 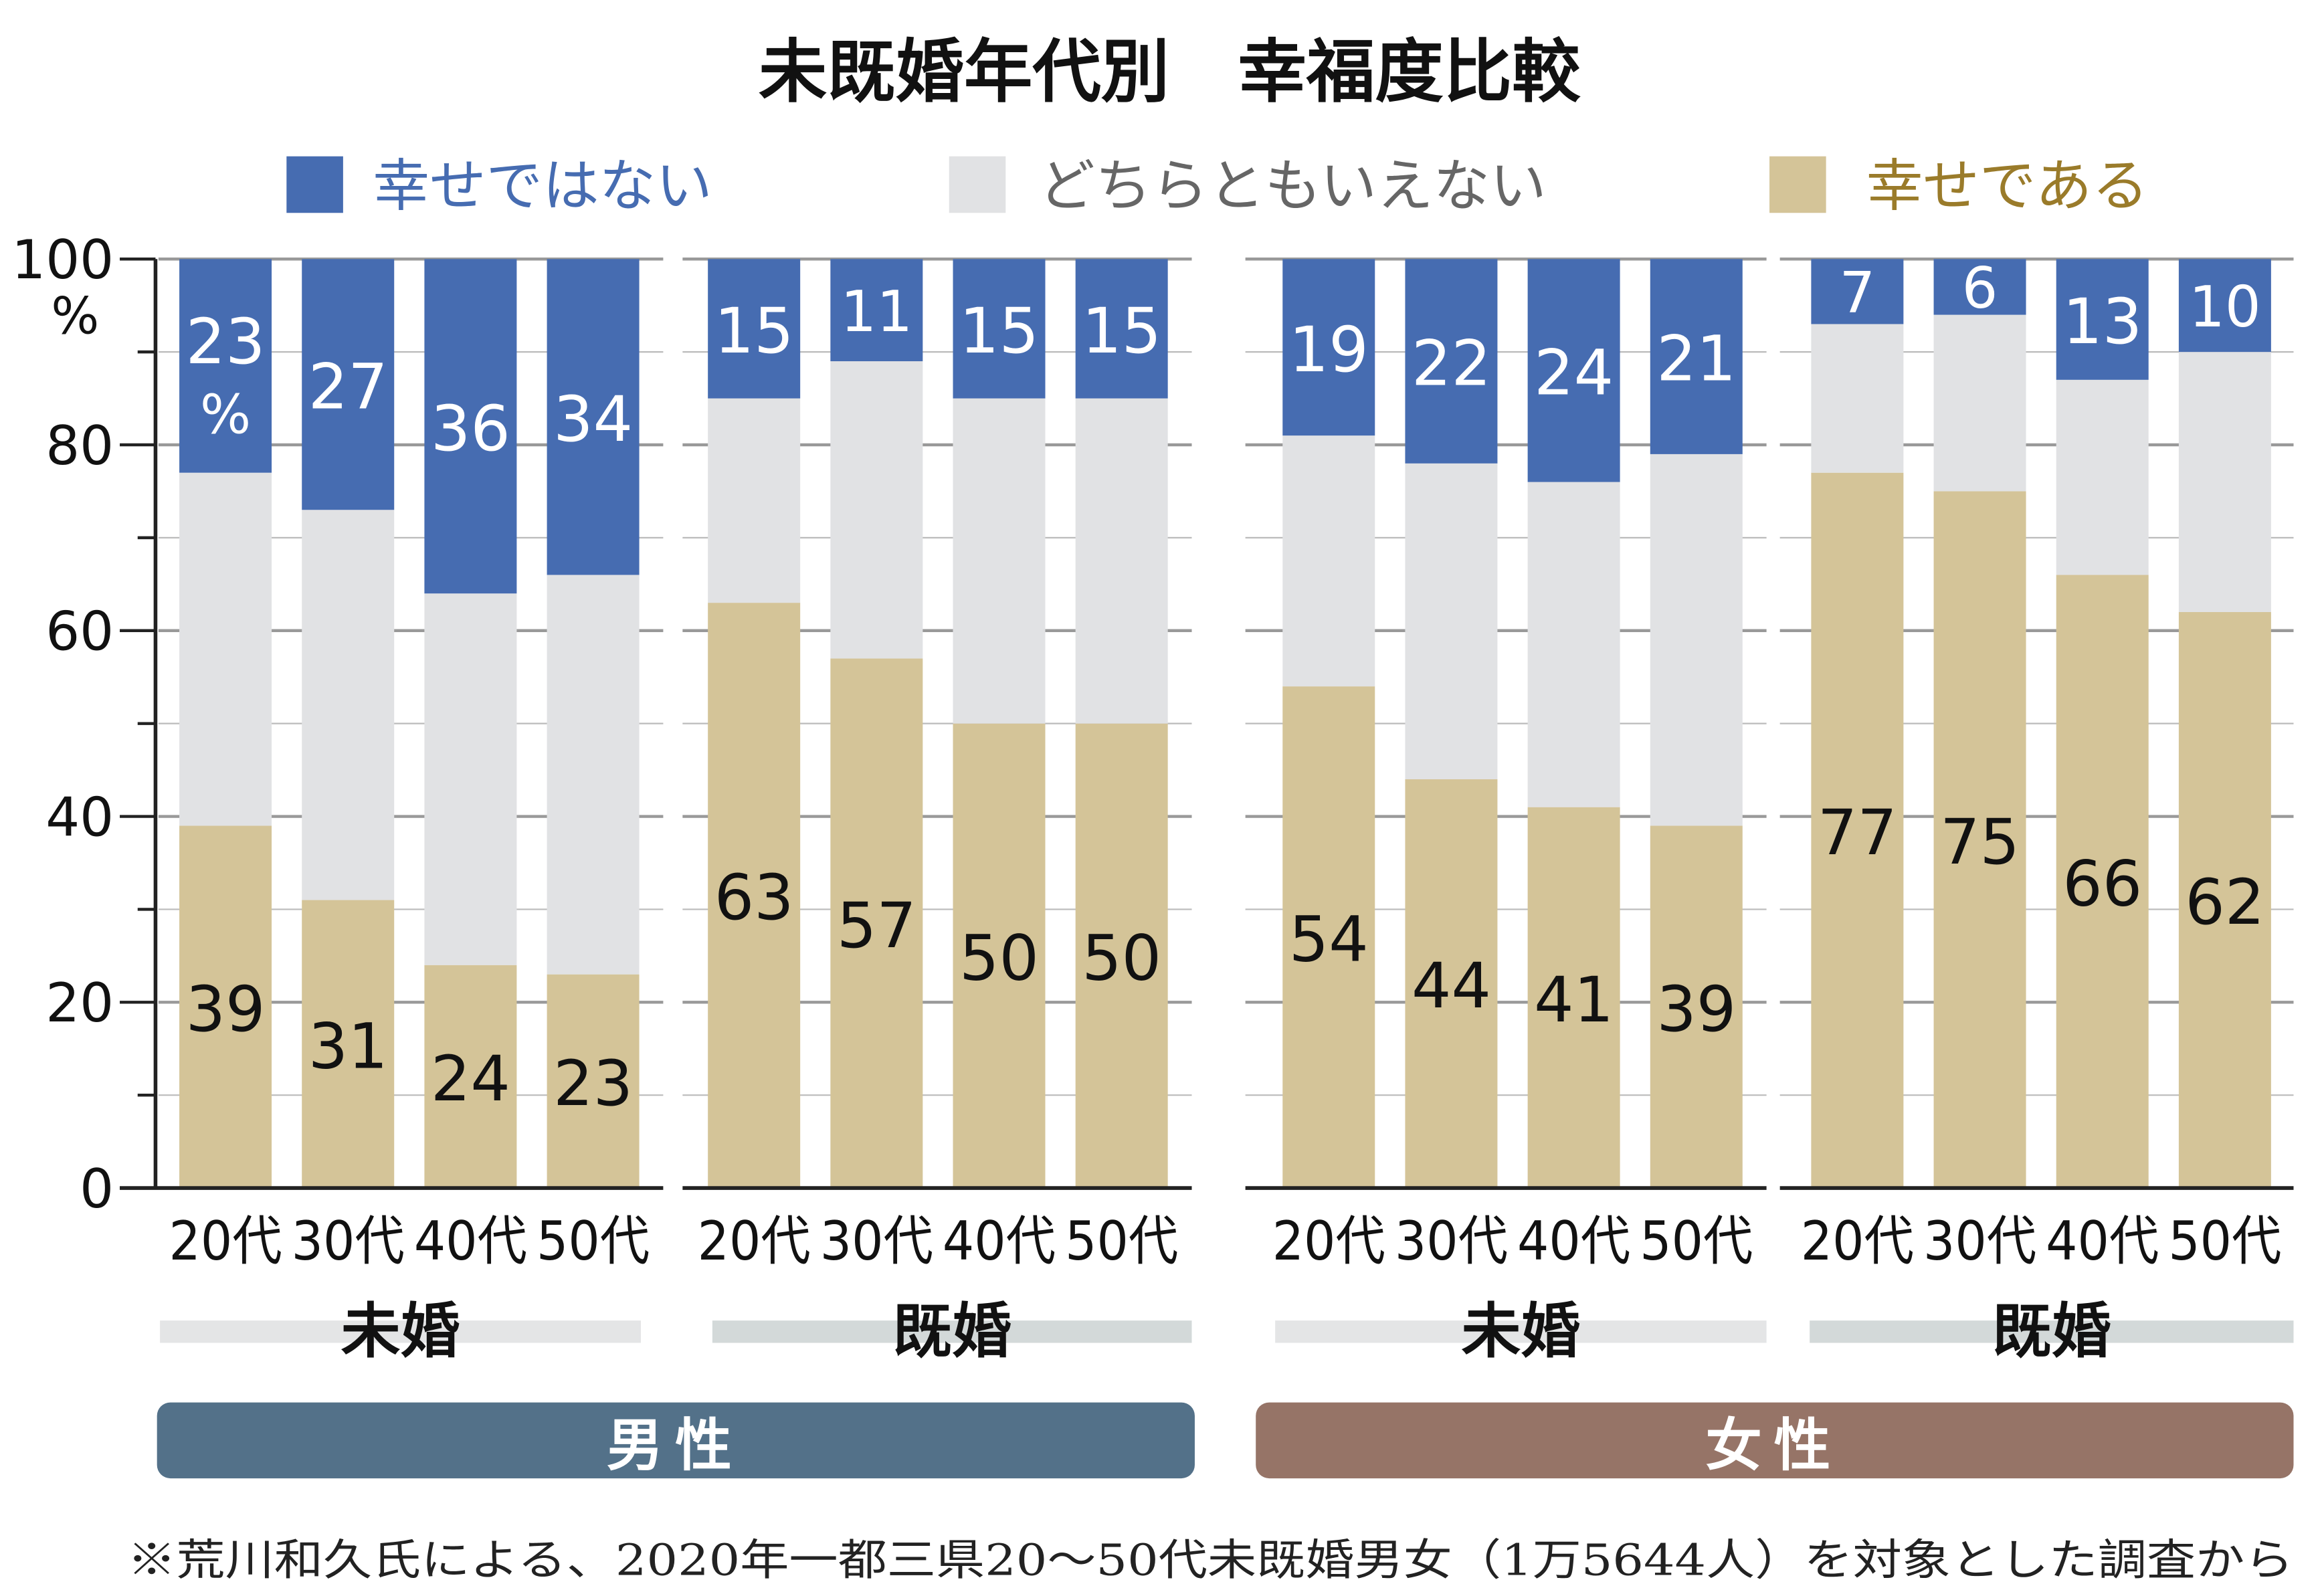 What do you see at coordinates (1451, 987) in the screenshot?
I see `data-label-happy: 44` at bounding box center [1451, 987].